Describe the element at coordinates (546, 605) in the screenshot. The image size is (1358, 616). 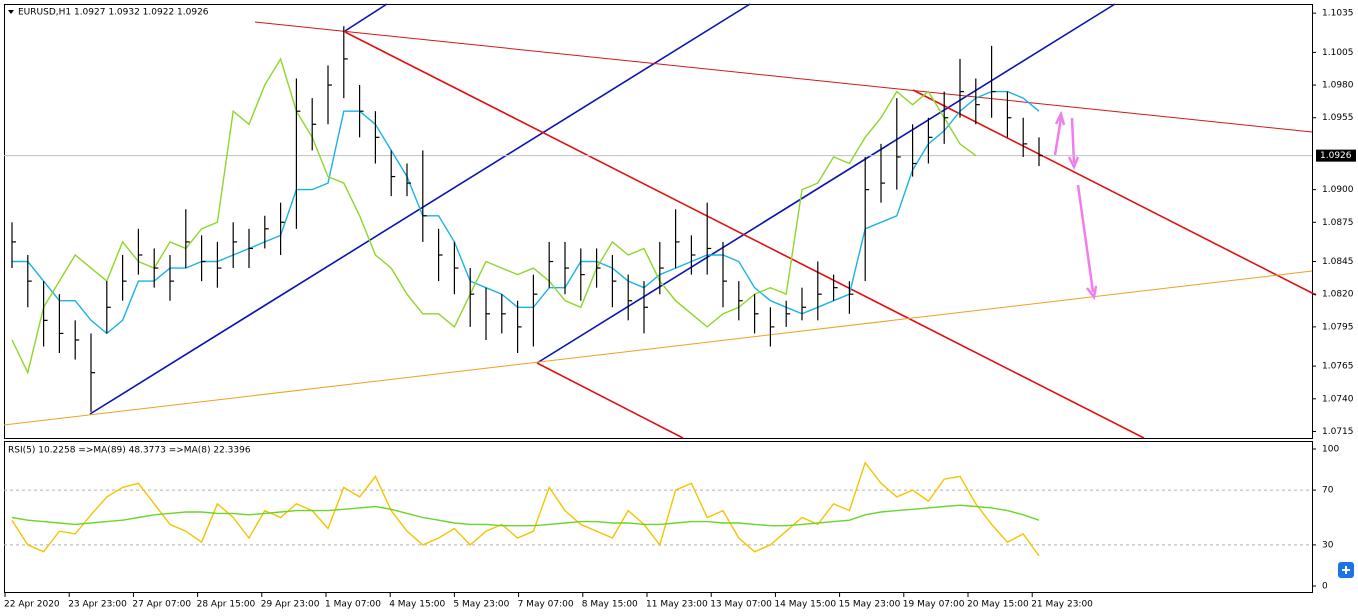
I see `x-tick-label: 7 May 07:00` at that location.